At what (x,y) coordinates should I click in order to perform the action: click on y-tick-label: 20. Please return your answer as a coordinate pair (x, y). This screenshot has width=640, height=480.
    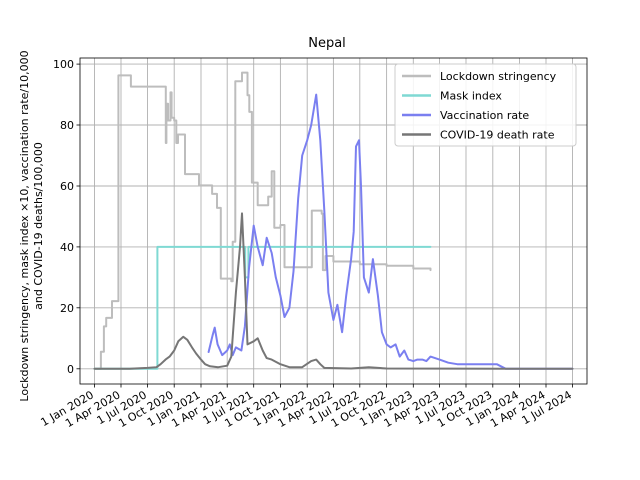
    Looking at the image, I should click on (67, 308).